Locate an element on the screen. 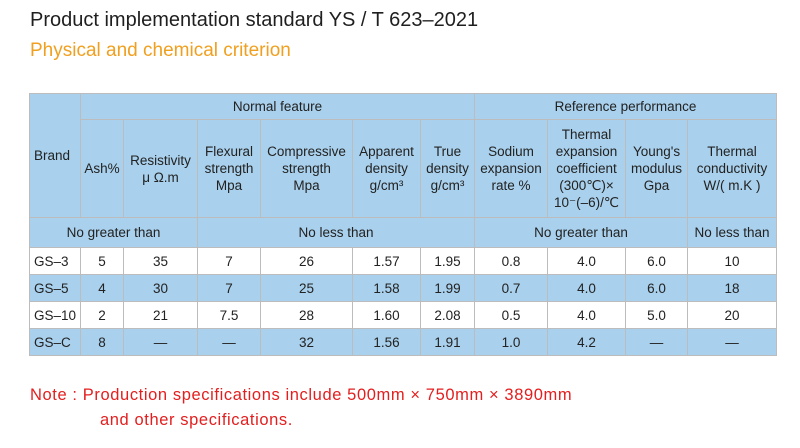 The image size is (800, 448). conductivity-cell: — is located at coordinates (732, 342).